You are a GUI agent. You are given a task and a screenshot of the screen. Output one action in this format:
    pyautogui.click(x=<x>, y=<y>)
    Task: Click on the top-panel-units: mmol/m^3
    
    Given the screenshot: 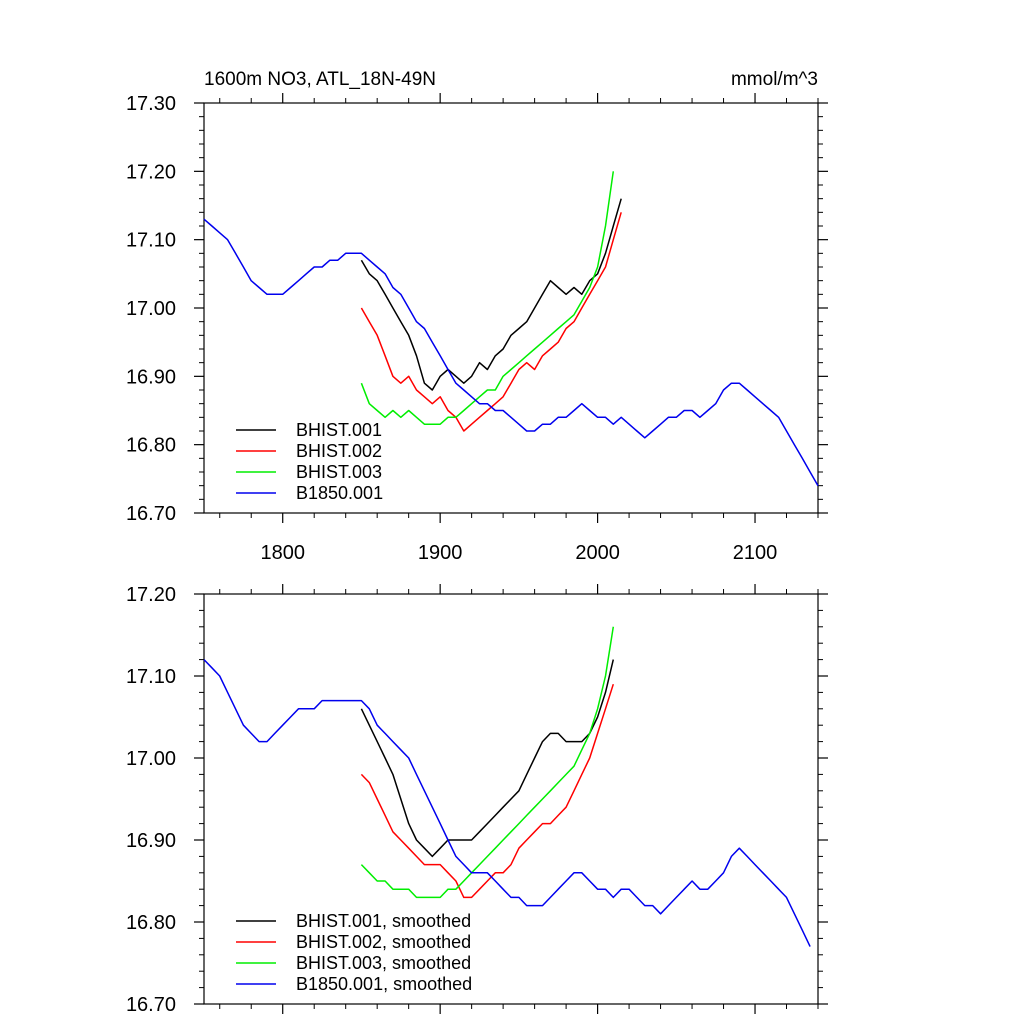 What is the action you would take?
    pyautogui.click(x=774, y=79)
    